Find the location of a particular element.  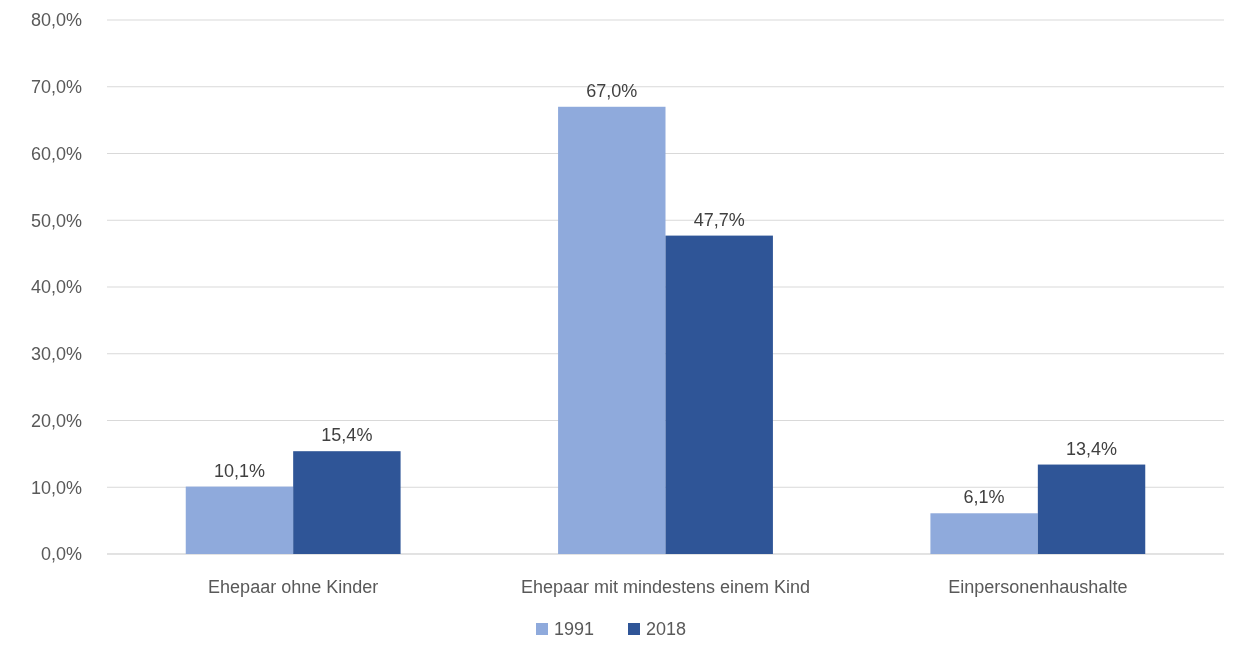

y-tick-label: 50,0% is located at coordinates (56, 220).